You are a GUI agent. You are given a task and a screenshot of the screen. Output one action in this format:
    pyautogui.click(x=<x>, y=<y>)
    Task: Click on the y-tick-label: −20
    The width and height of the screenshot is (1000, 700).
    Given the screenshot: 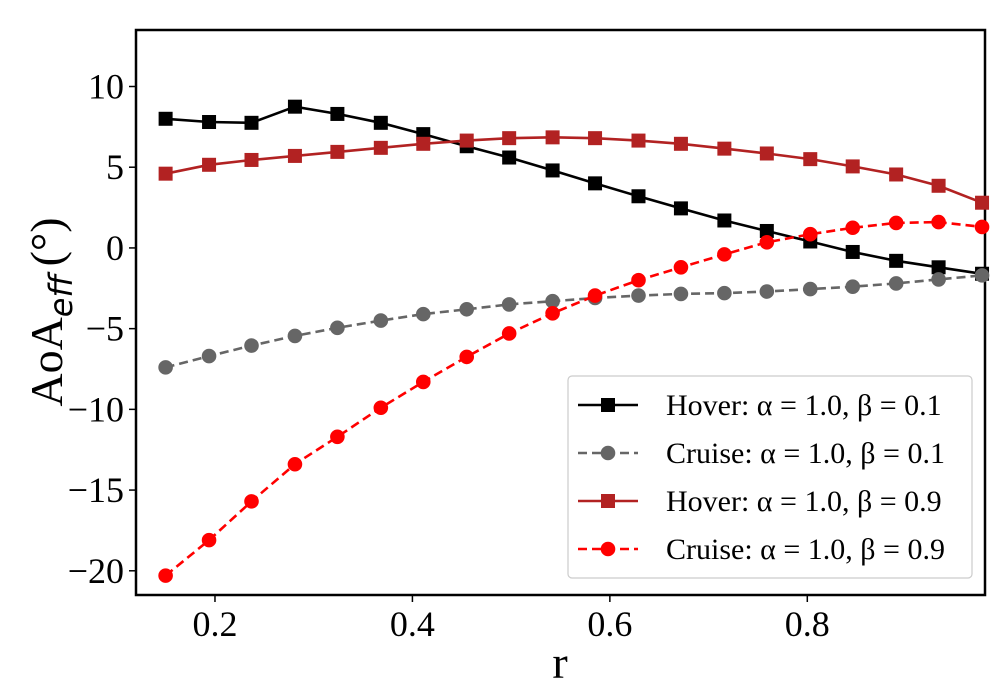 What is the action you would take?
    pyautogui.click(x=96, y=571)
    